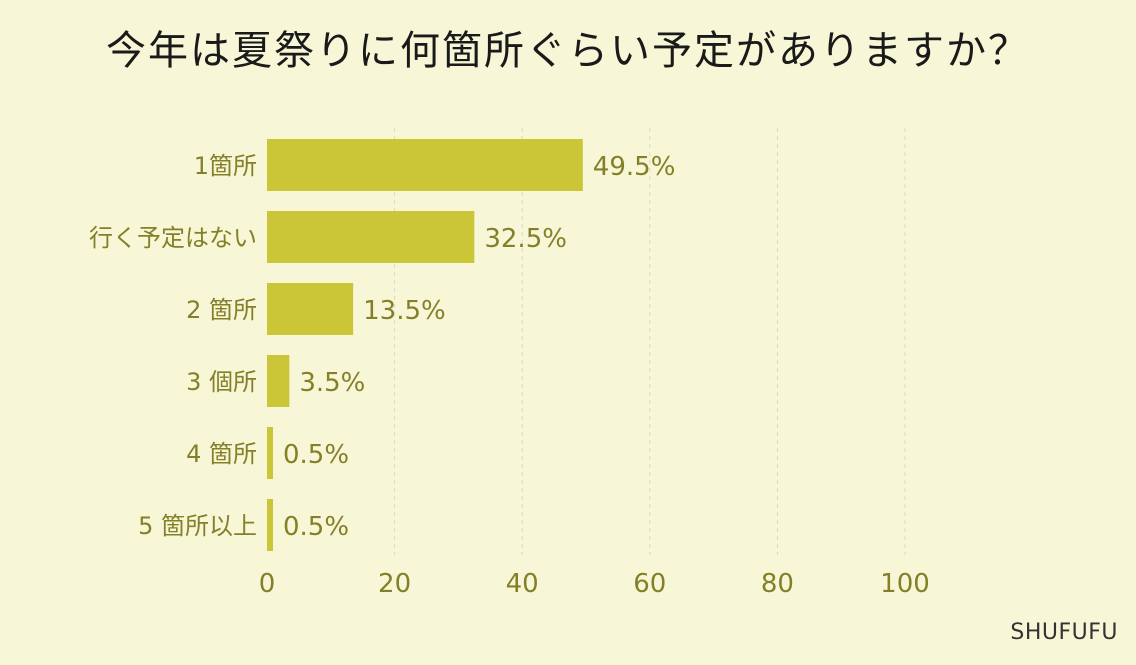  Describe the element at coordinates (267, 584) in the screenshot. I see `x-tick-label: 0` at that location.